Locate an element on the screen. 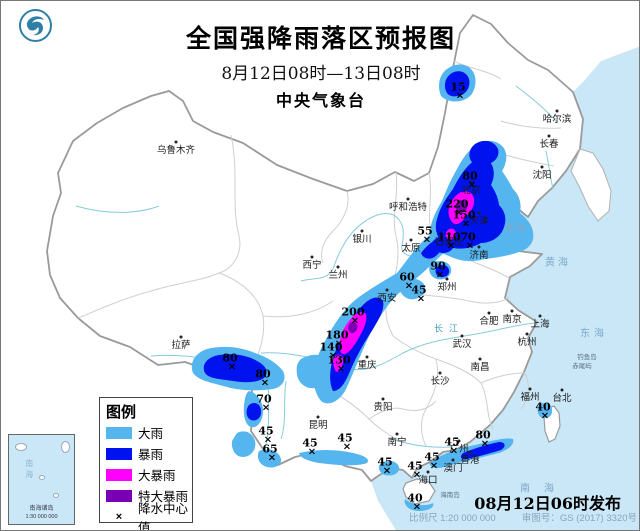  legend-item-marker: × 降水中心值 is located at coordinates (149, 516).